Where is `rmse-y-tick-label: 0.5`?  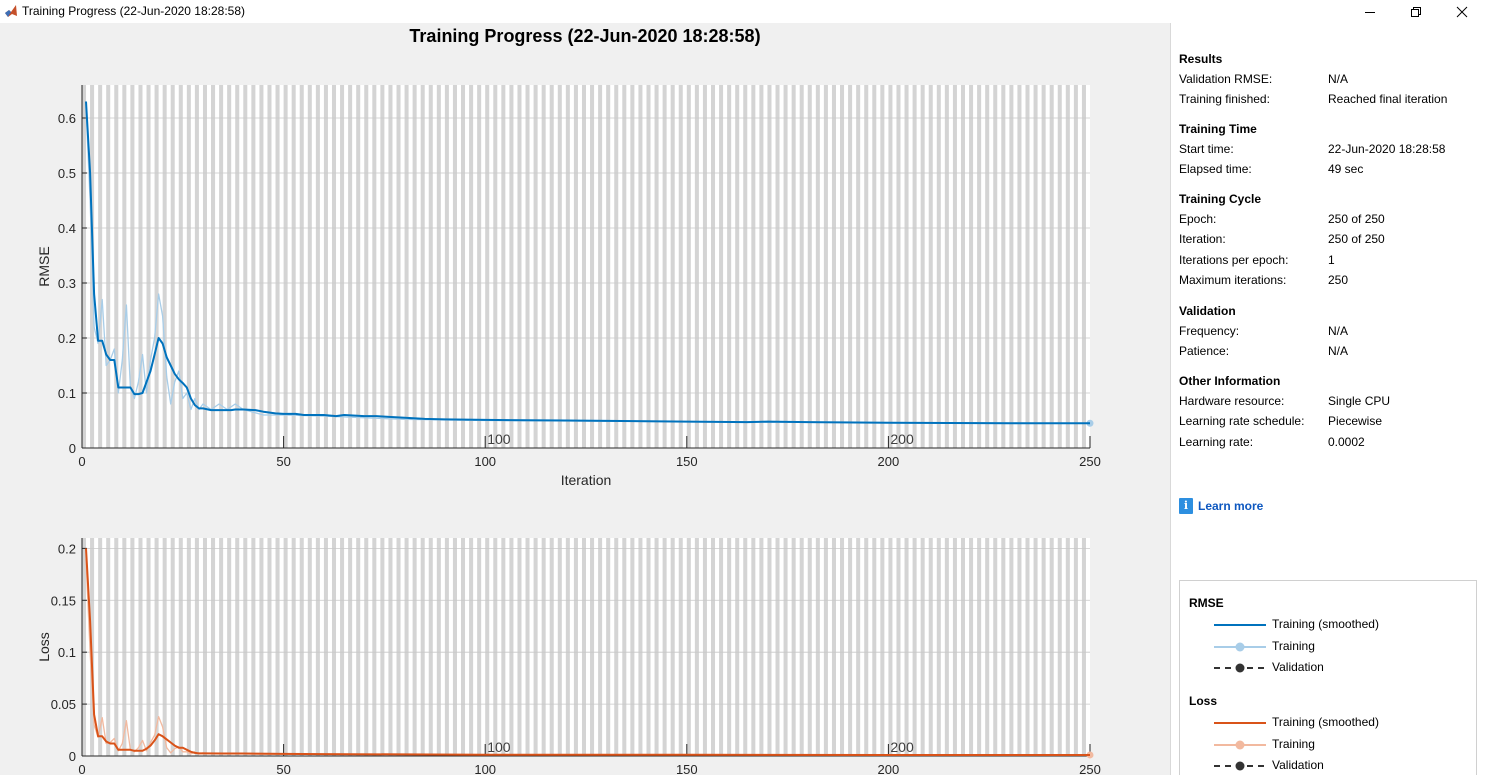
rmse-y-tick-label: 0.5 is located at coordinates (67, 173).